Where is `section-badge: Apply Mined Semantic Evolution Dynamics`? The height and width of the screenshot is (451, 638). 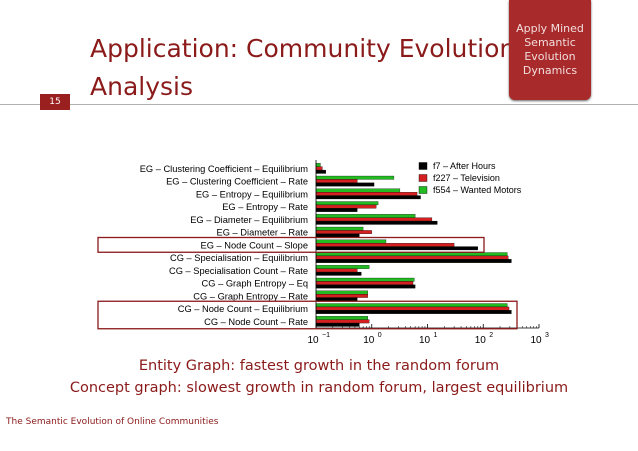 section-badge: Apply Mined Semantic Evolution Dynamics is located at coordinates (550, 50).